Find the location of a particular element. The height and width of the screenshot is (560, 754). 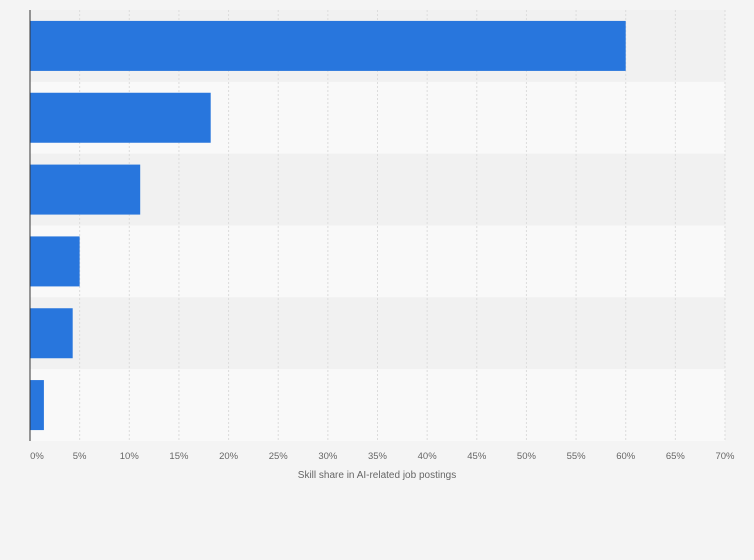

x-tick-label: 20% is located at coordinates (229, 456).